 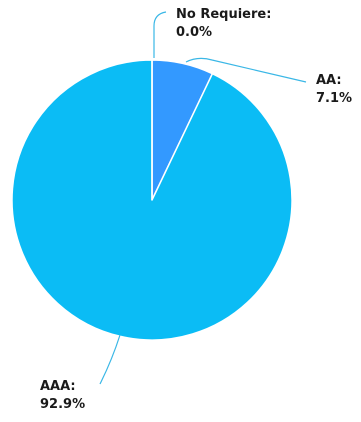 I want to click on slice-label-aa: AA: 7.1%, so click(x=334, y=90).